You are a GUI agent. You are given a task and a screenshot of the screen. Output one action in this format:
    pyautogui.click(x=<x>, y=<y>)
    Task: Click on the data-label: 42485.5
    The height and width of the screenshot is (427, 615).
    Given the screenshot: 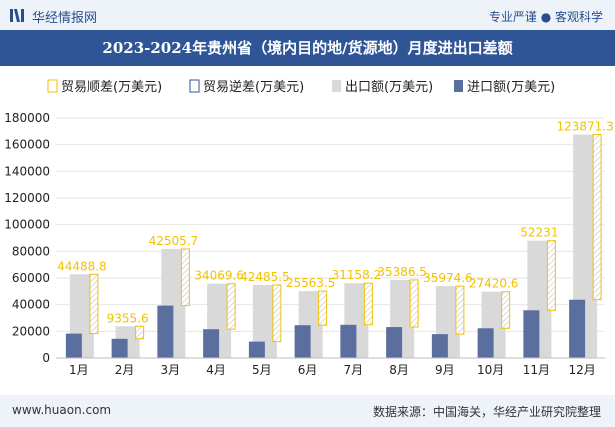 What is the action you would take?
    pyautogui.click(x=265, y=277)
    